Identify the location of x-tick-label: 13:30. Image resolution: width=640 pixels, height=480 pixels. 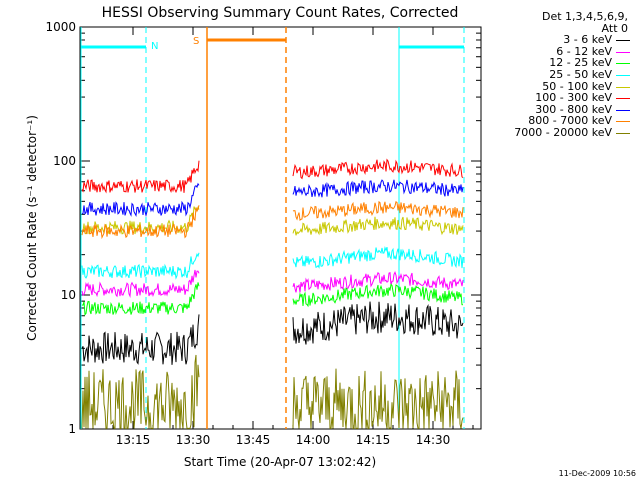
(193, 440).